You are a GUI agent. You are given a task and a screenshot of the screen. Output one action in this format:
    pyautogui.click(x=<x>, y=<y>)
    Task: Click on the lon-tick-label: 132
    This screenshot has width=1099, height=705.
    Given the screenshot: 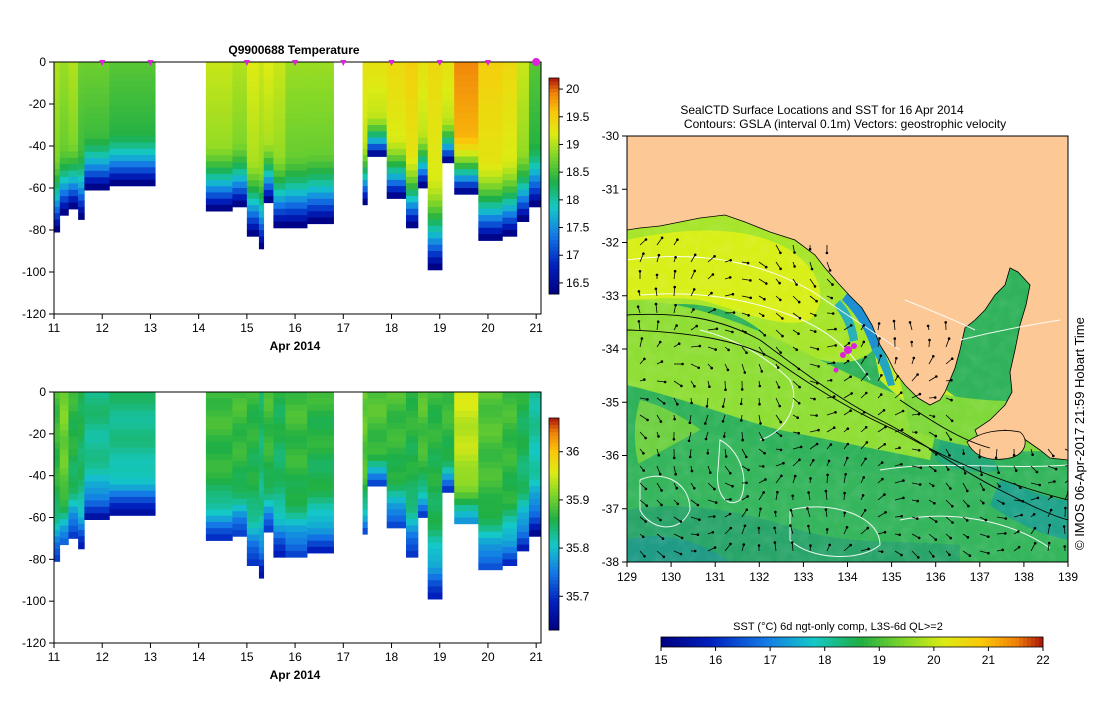 What is the action you would take?
    pyautogui.click(x=759, y=577)
    